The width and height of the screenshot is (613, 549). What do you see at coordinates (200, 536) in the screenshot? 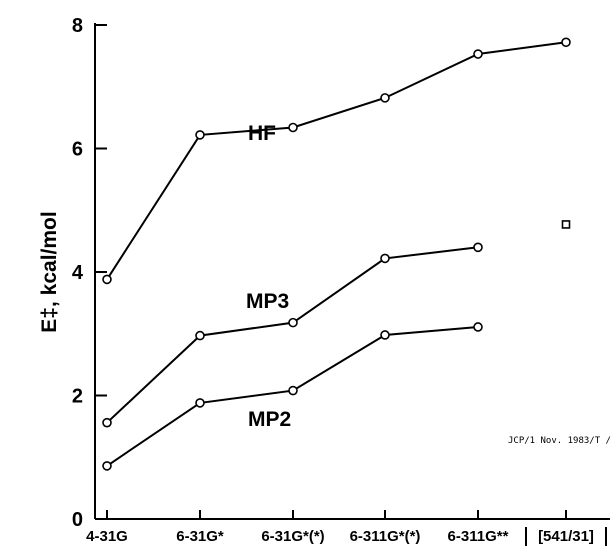
I see `x-tick-label: 6-31G*` at bounding box center [200, 536].